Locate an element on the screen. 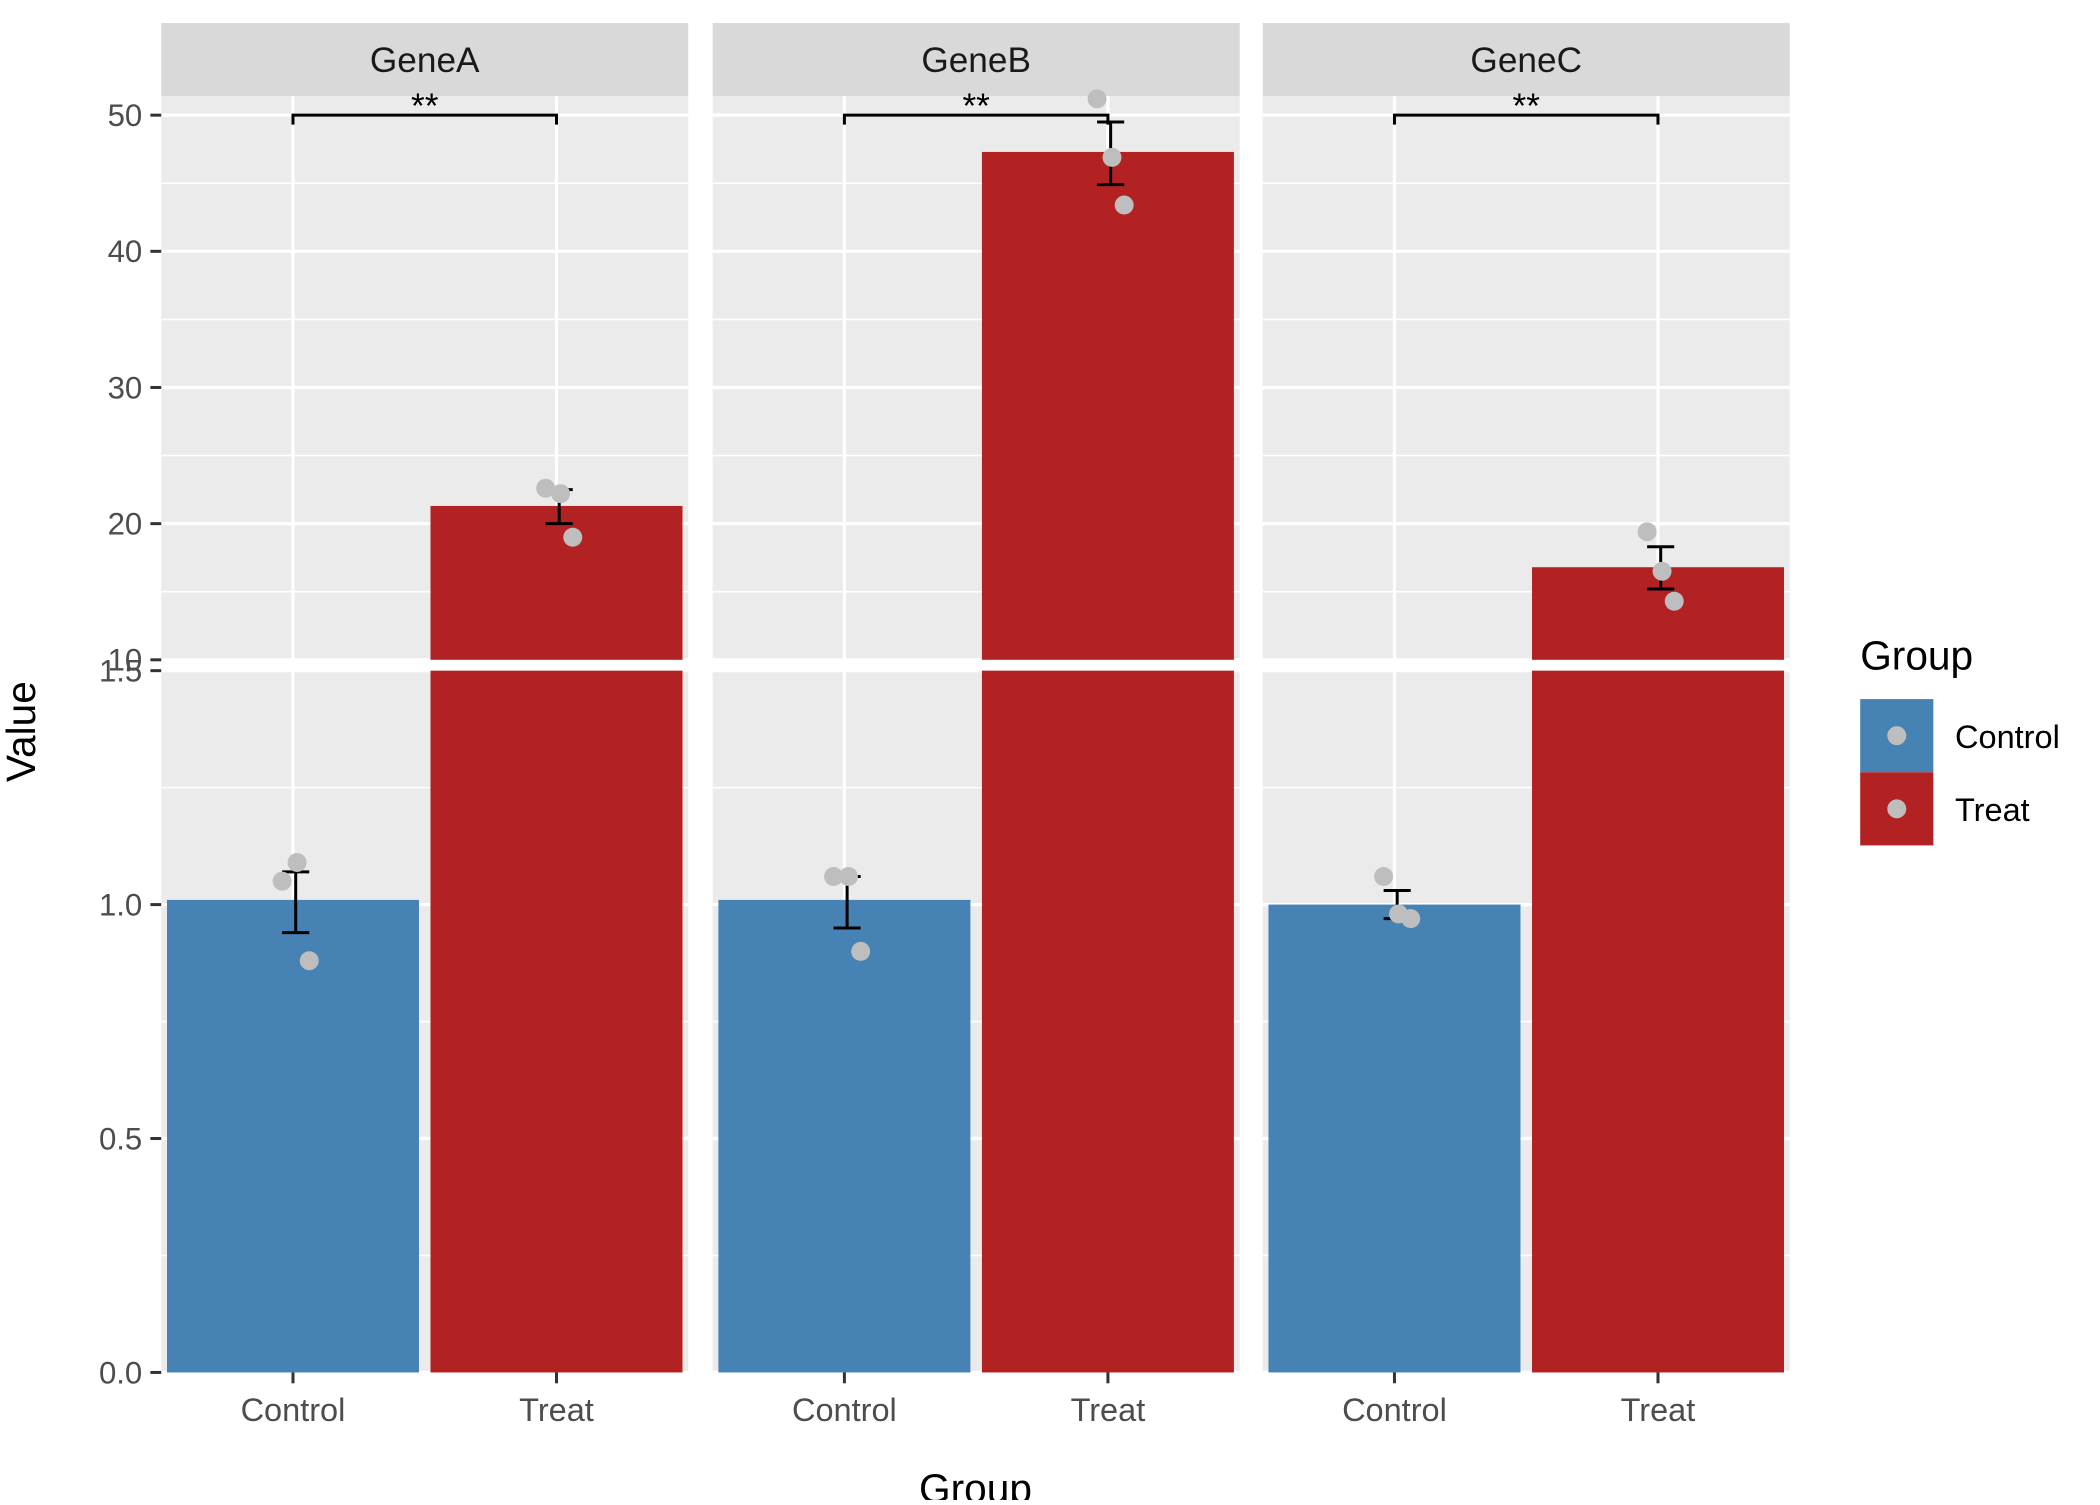  y-tick-label-lower: 0.5 is located at coordinates (120, 1138).